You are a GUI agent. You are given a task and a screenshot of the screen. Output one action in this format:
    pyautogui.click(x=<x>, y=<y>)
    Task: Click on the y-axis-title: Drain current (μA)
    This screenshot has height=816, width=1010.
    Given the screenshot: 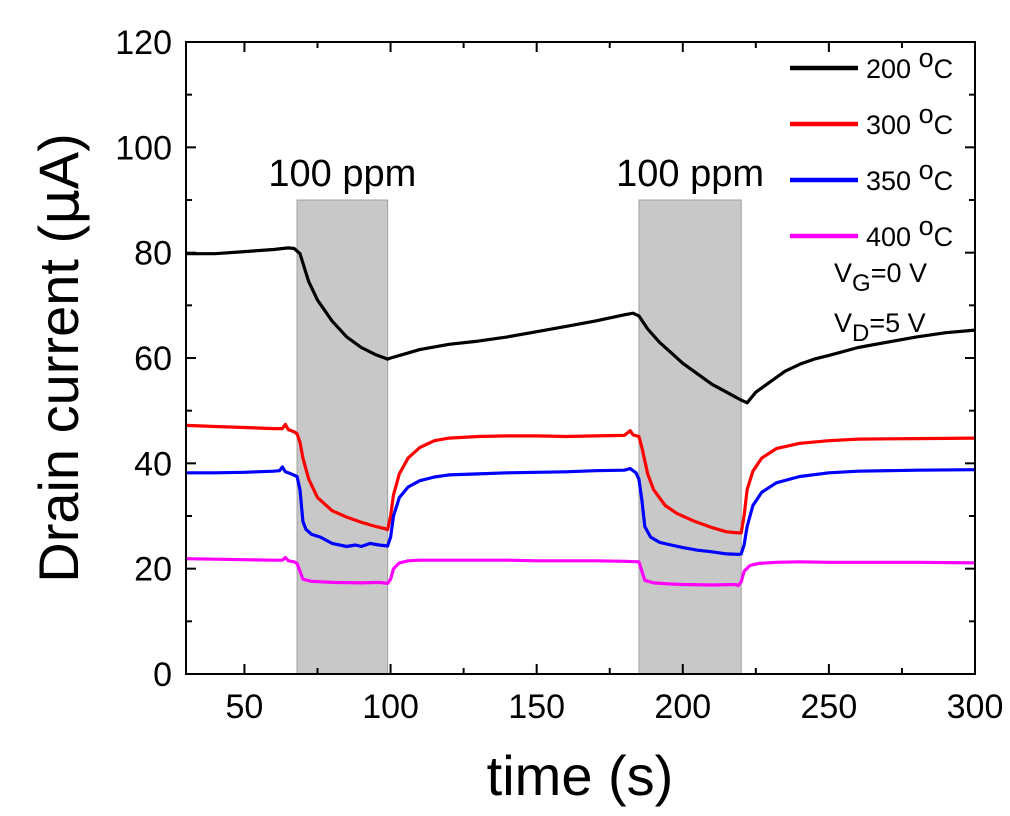 What is the action you would take?
    pyautogui.click(x=59, y=358)
    